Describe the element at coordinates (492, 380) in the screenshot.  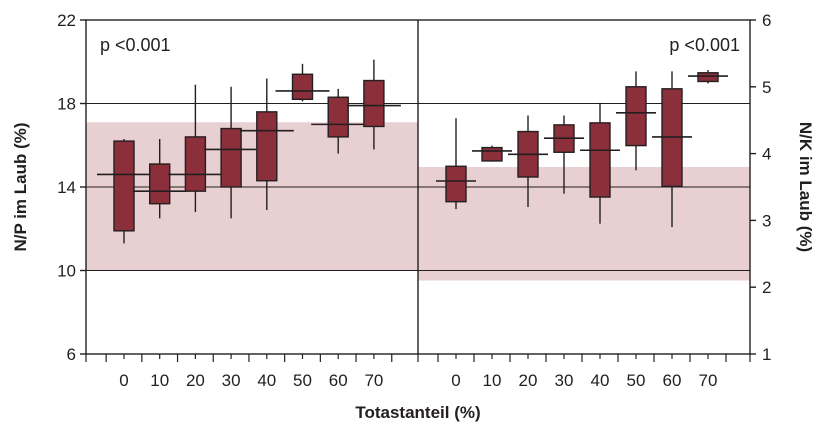
I see `x-tick-label-right: 10` at that location.